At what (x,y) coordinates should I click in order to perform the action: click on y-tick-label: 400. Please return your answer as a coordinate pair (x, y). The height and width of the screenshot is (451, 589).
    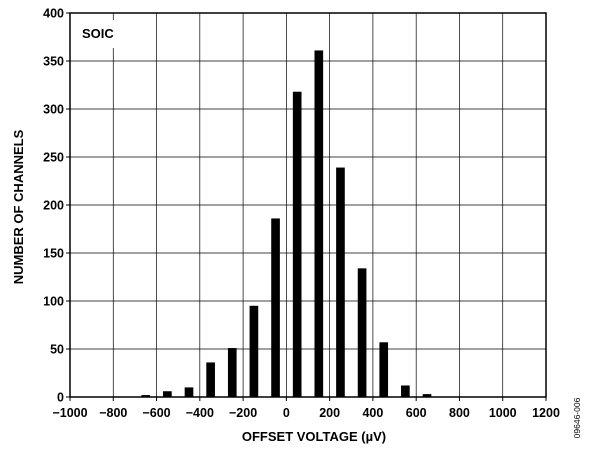
    Looking at the image, I should click on (53, 14).